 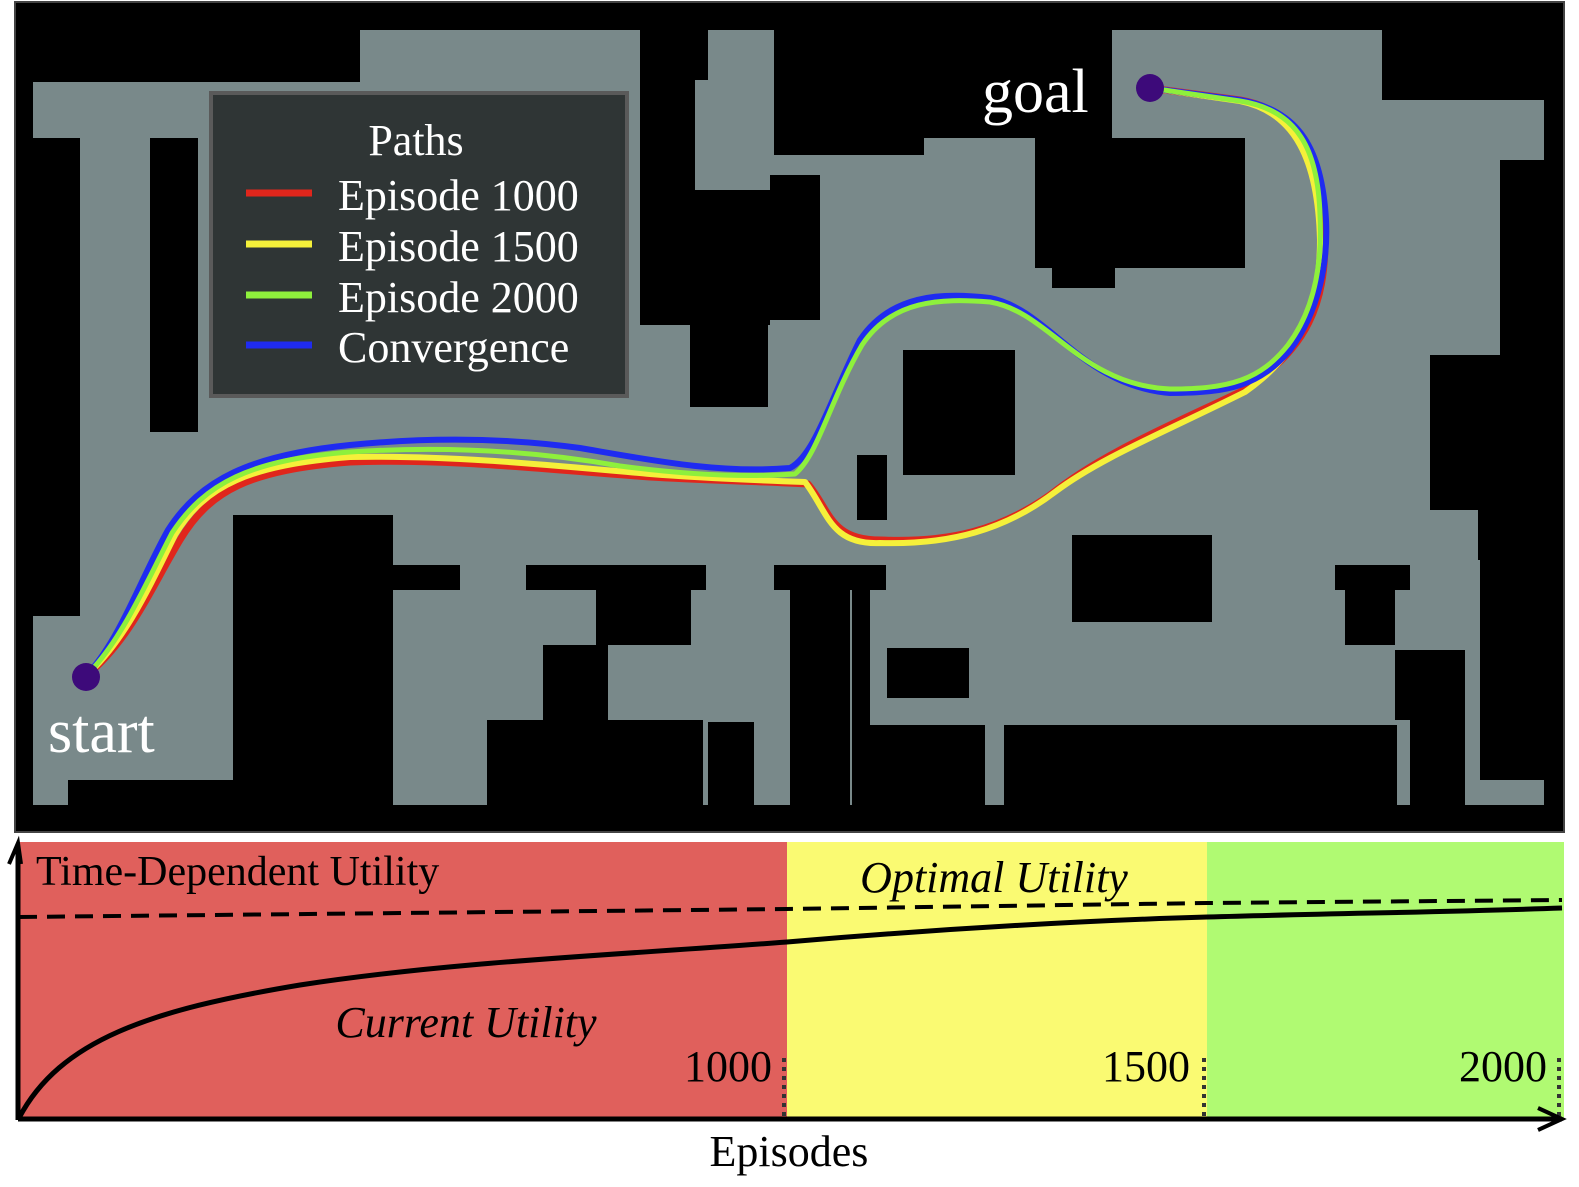 I want to click on goal-marker, so click(x=1150, y=88).